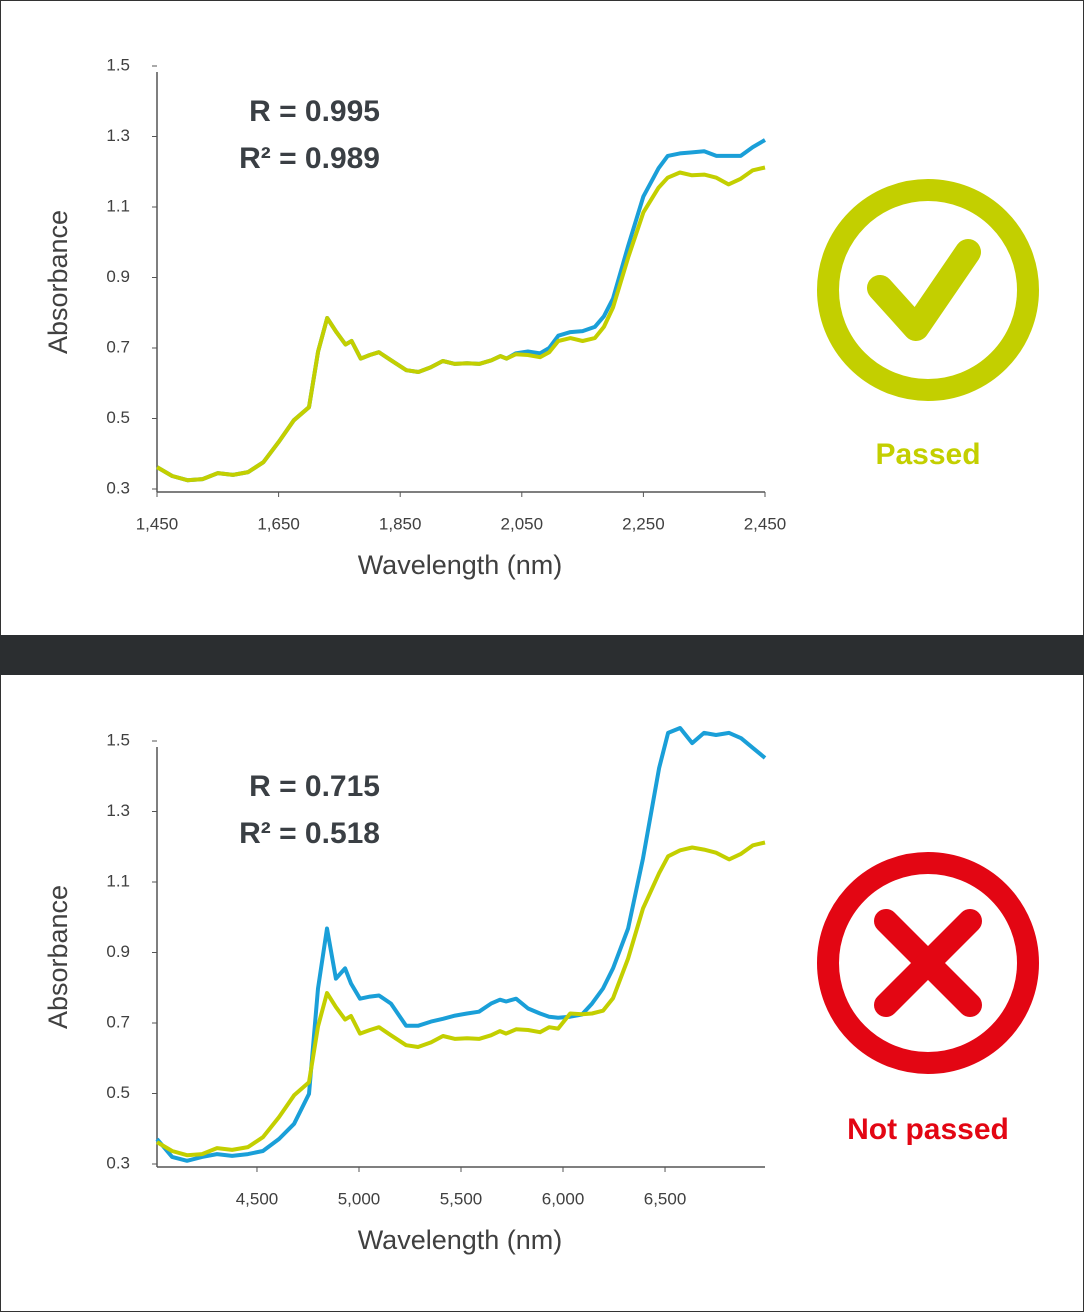  Describe the element at coordinates (400, 523) in the screenshot. I see `x-tick-label: 1,850` at that location.